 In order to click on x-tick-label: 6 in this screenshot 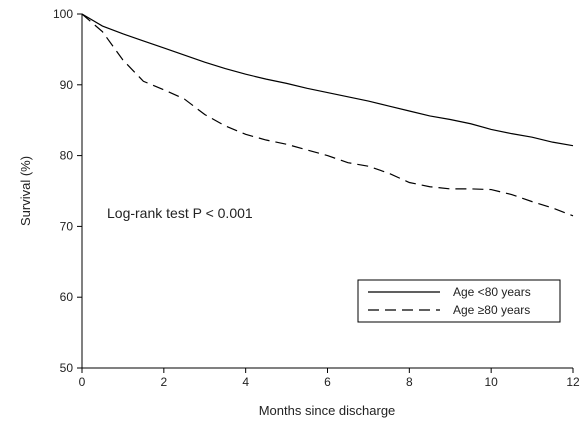, I will do `click(327, 382)`.